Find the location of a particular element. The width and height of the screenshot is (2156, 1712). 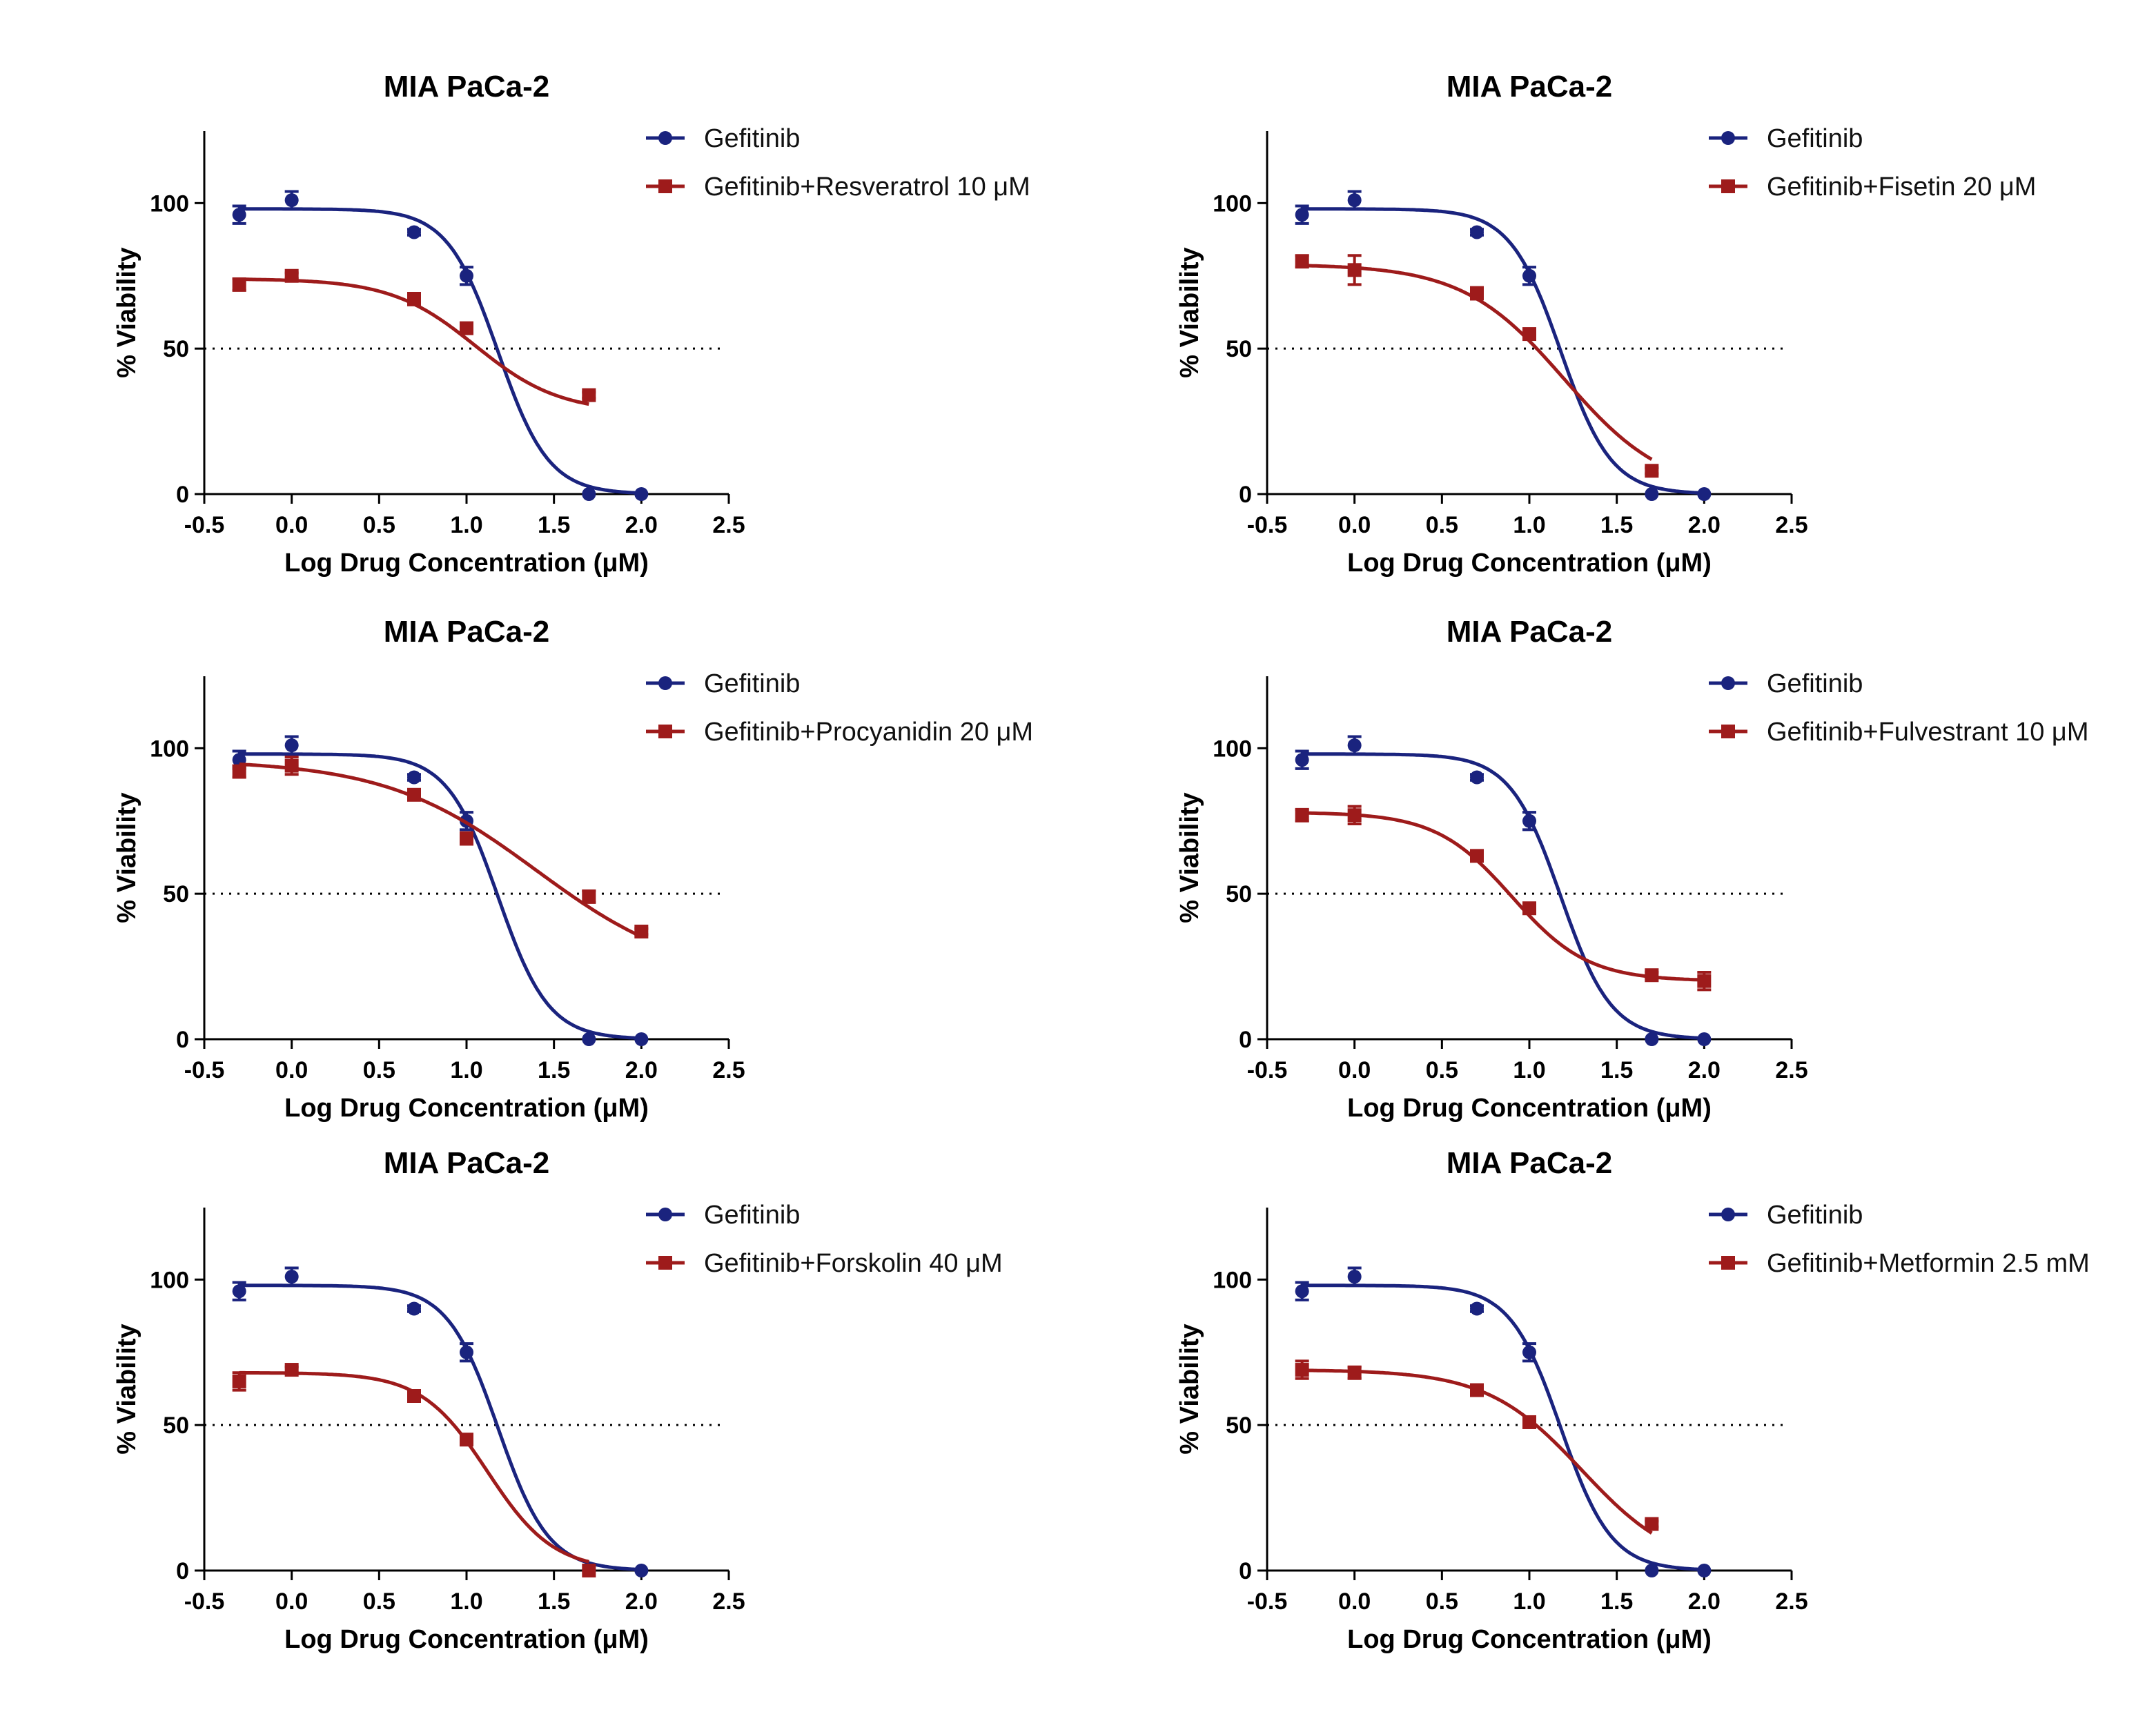

legend-entry: Gefitinib is located at coordinates (723, 683).